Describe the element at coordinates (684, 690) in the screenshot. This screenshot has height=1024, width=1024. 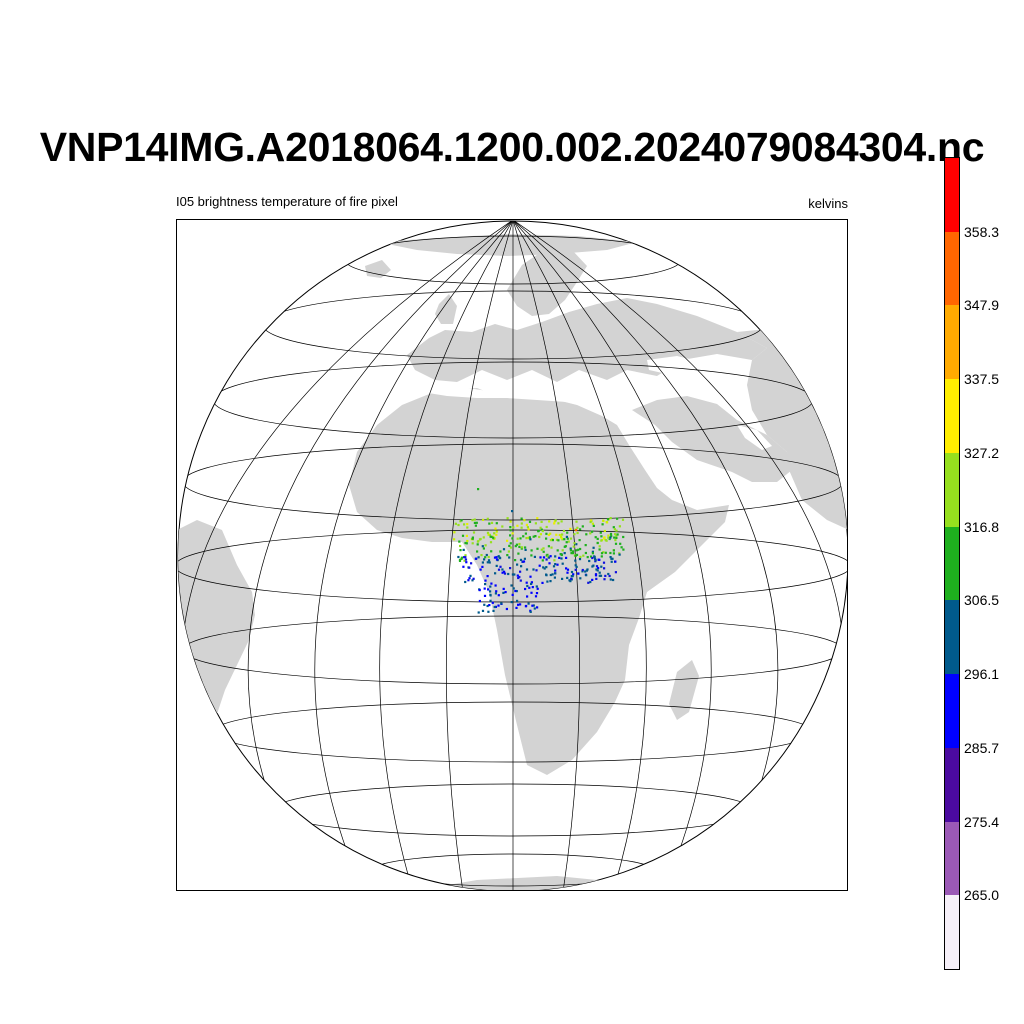
I see `madagascar-land` at that location.